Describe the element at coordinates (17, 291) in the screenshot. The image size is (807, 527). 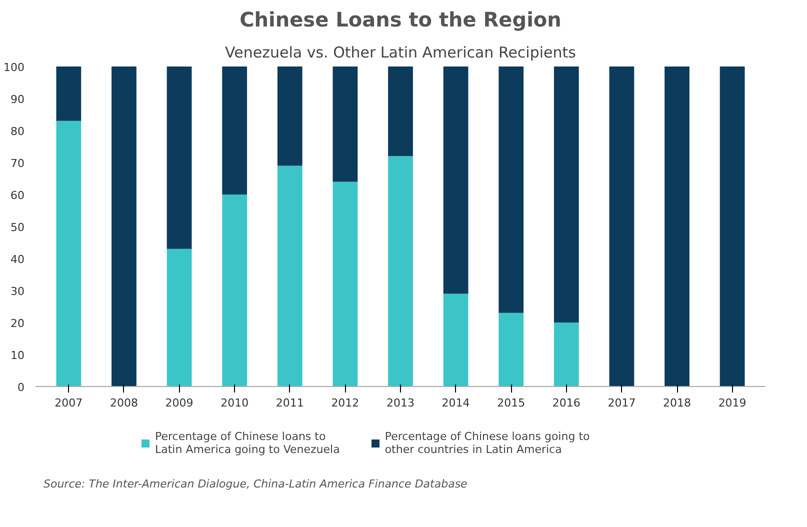
I see `y-tick-label: 30` at that location.